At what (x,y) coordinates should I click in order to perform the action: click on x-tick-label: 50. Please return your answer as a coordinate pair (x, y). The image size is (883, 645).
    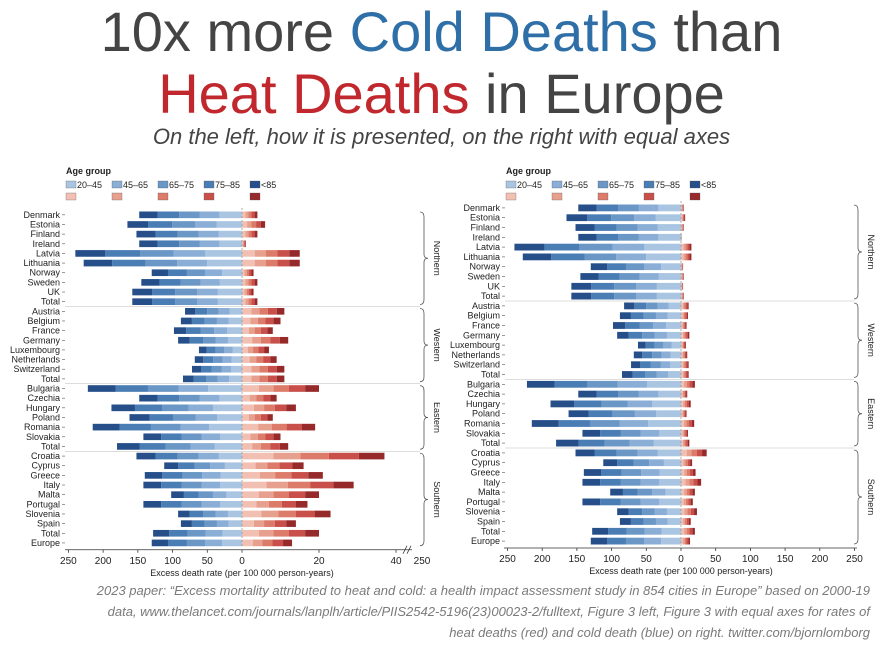
    Looking at the image, I should click on (716, 559).